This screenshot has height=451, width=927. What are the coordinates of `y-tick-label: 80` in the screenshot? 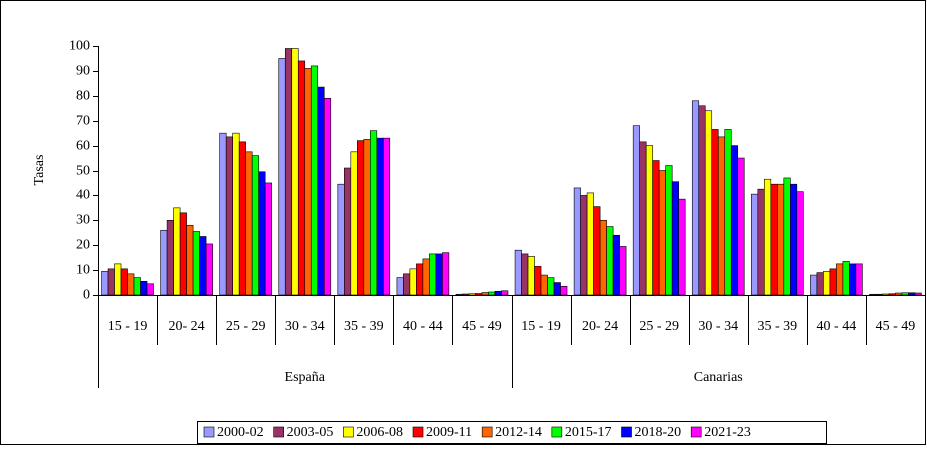 It's located at (83, 96).